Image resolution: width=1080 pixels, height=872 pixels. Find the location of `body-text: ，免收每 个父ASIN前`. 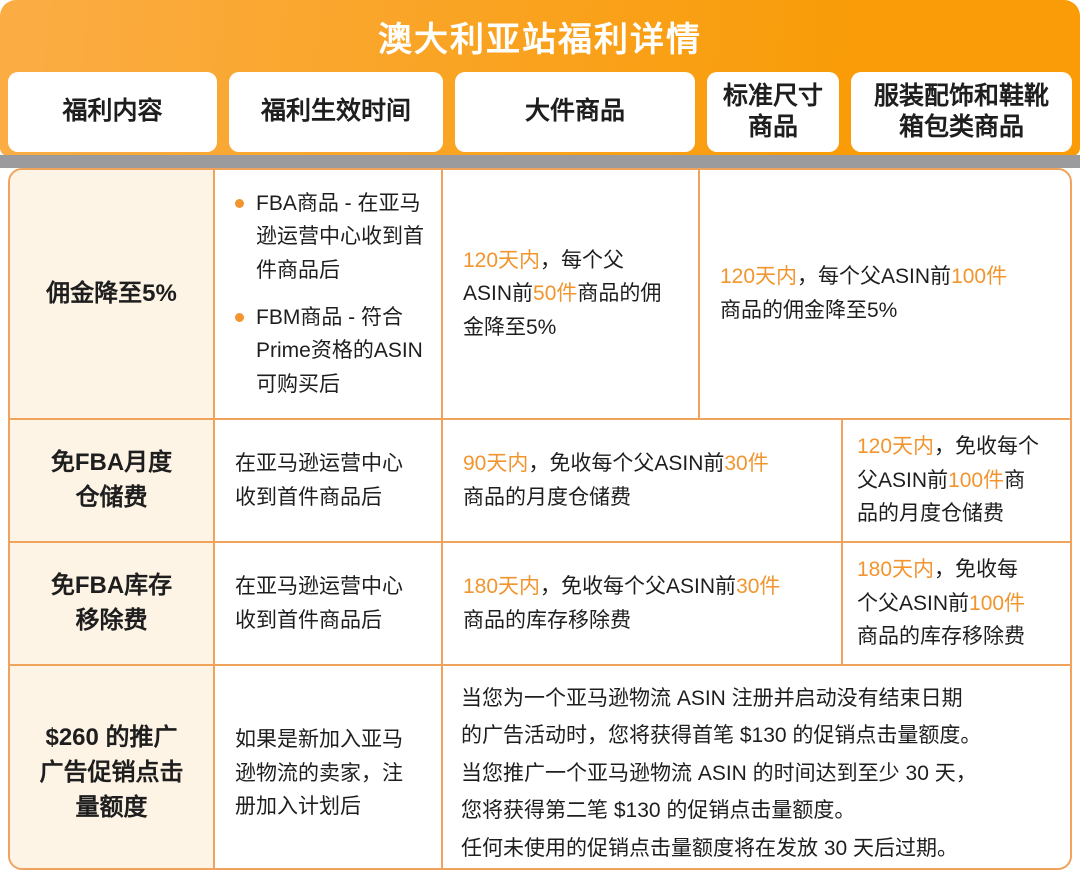

body-text: ，免收每 个父ASIN前 is located at coordinates (938, 586).